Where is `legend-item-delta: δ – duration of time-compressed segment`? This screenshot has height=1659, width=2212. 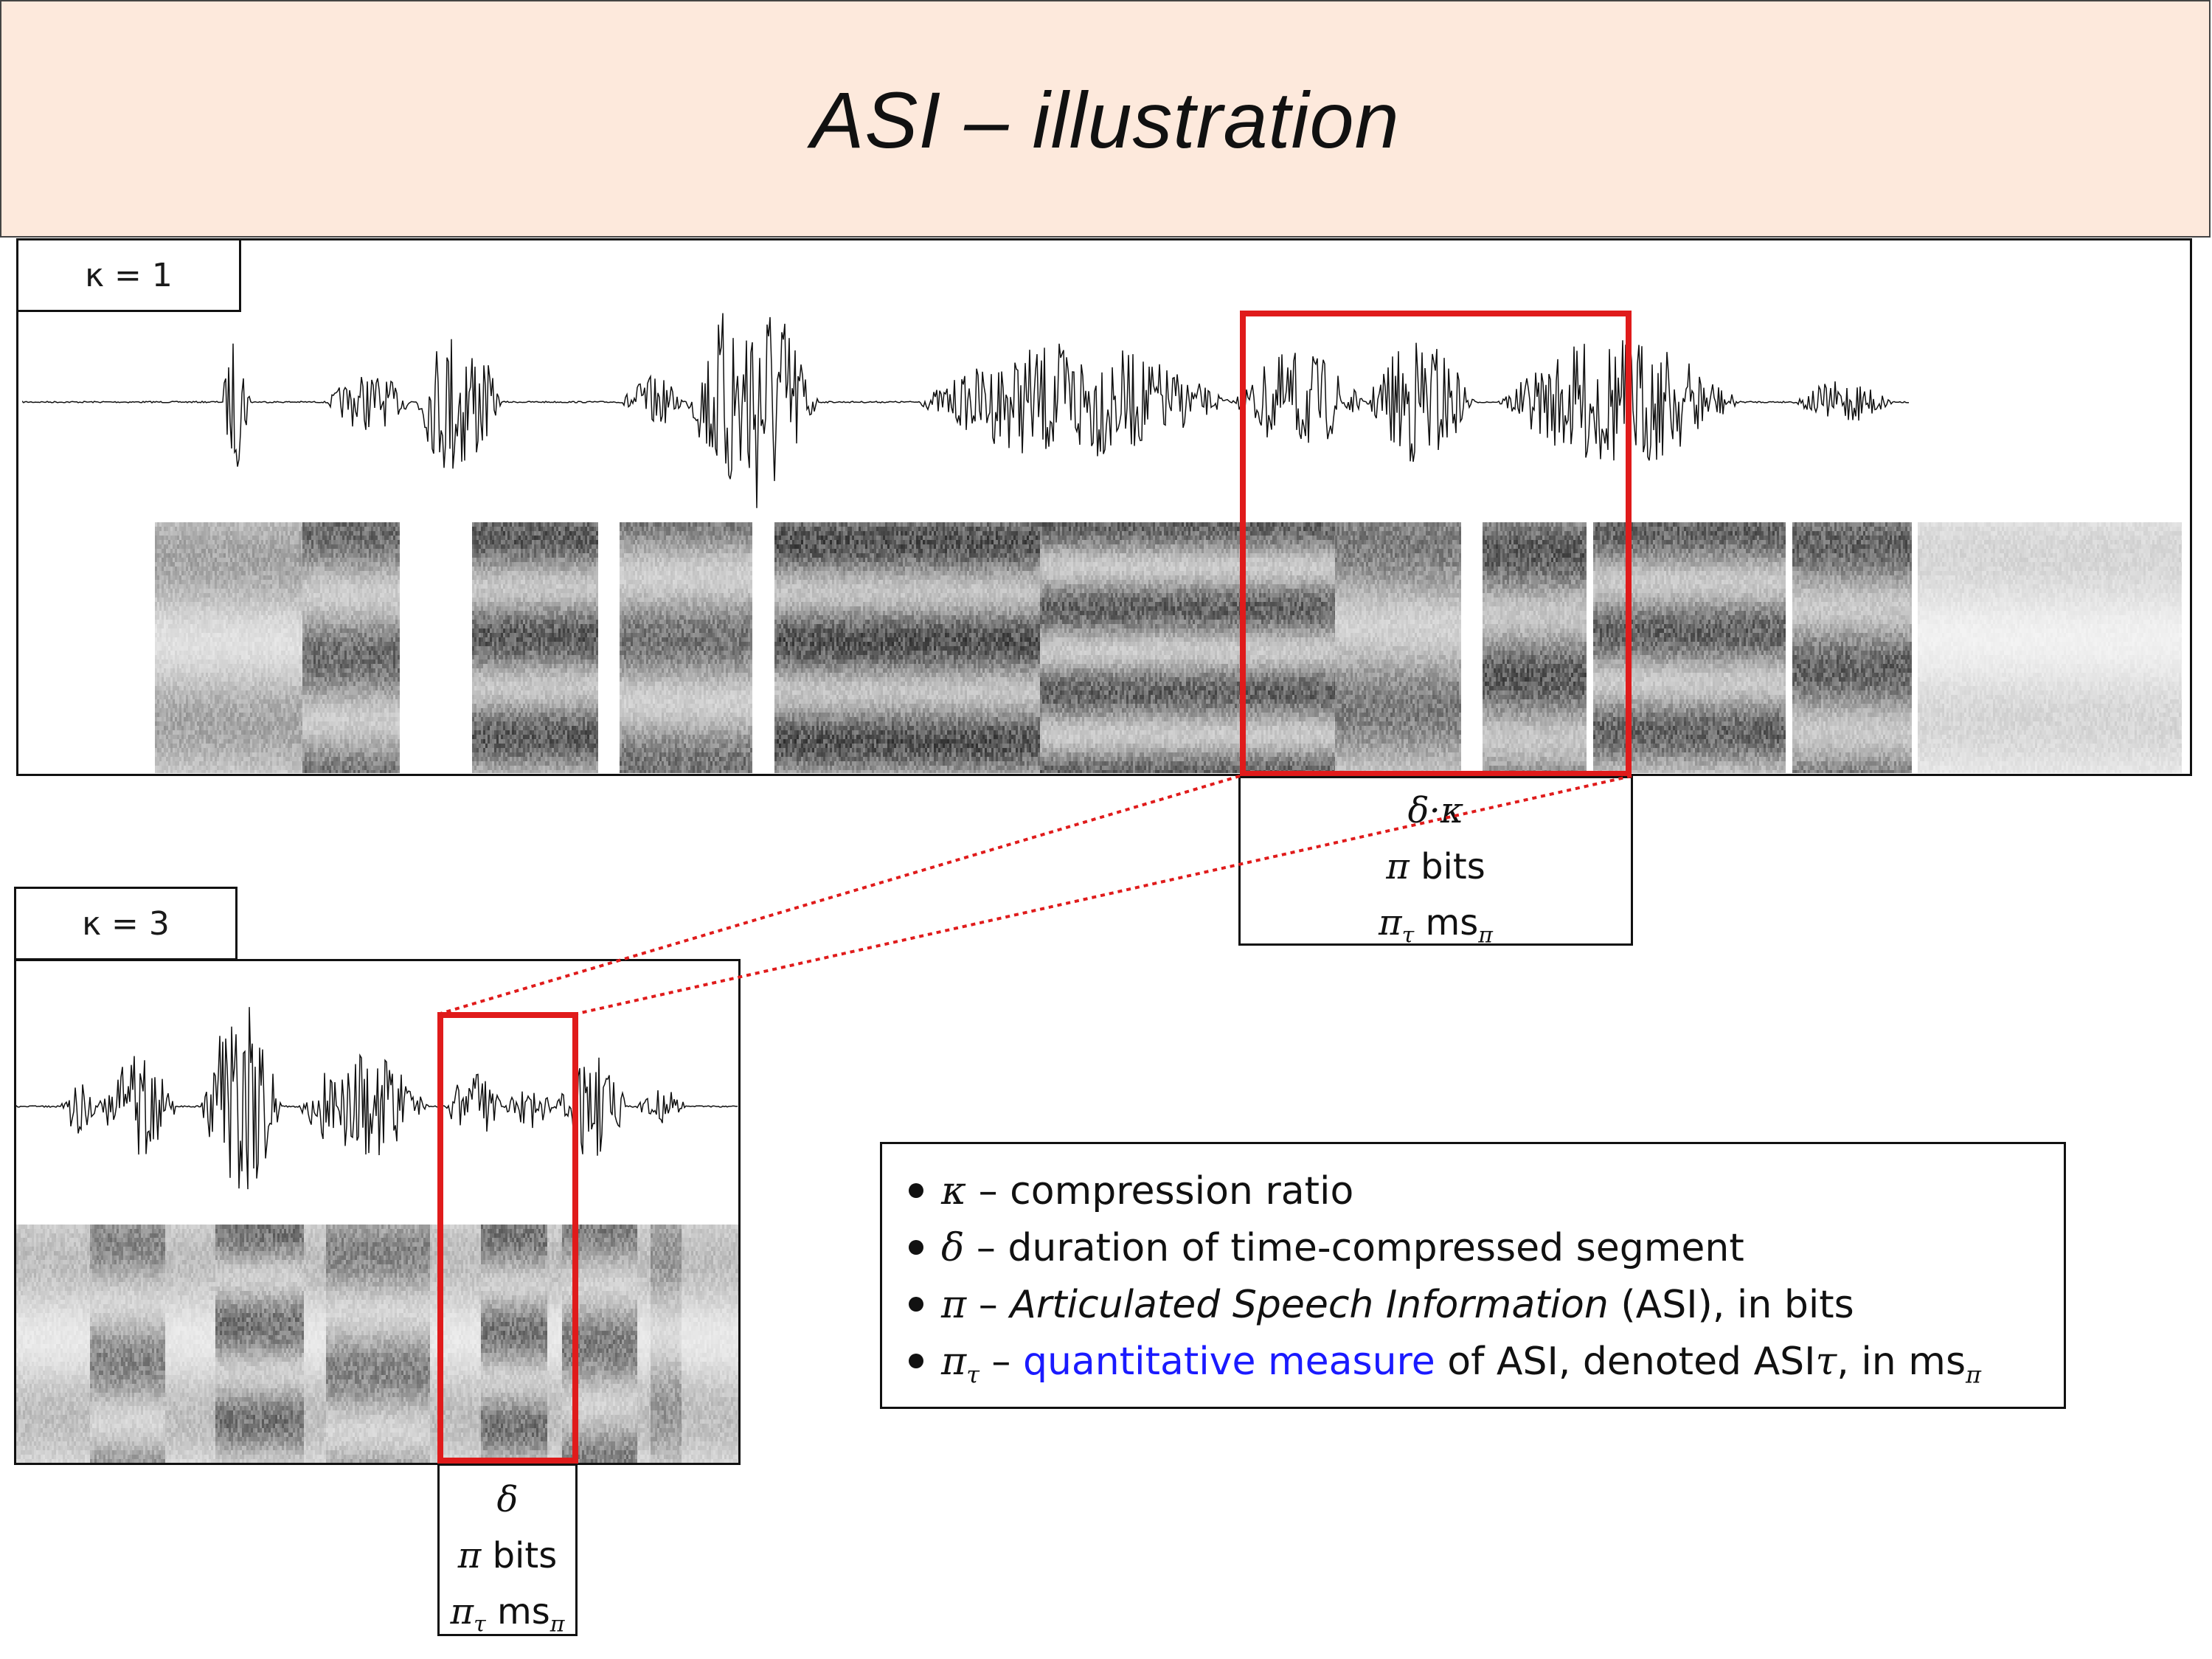 legend-item-delta: δ – duration of time-compressed segment is located at coordinates (1487, 1248).